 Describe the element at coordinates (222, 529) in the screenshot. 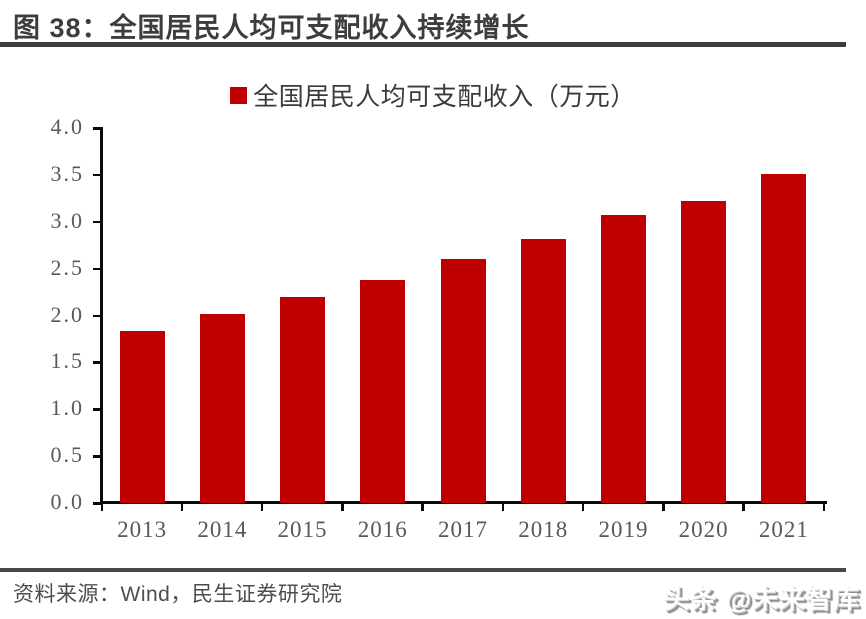

I see `x-axis-label: 2014` at that location.